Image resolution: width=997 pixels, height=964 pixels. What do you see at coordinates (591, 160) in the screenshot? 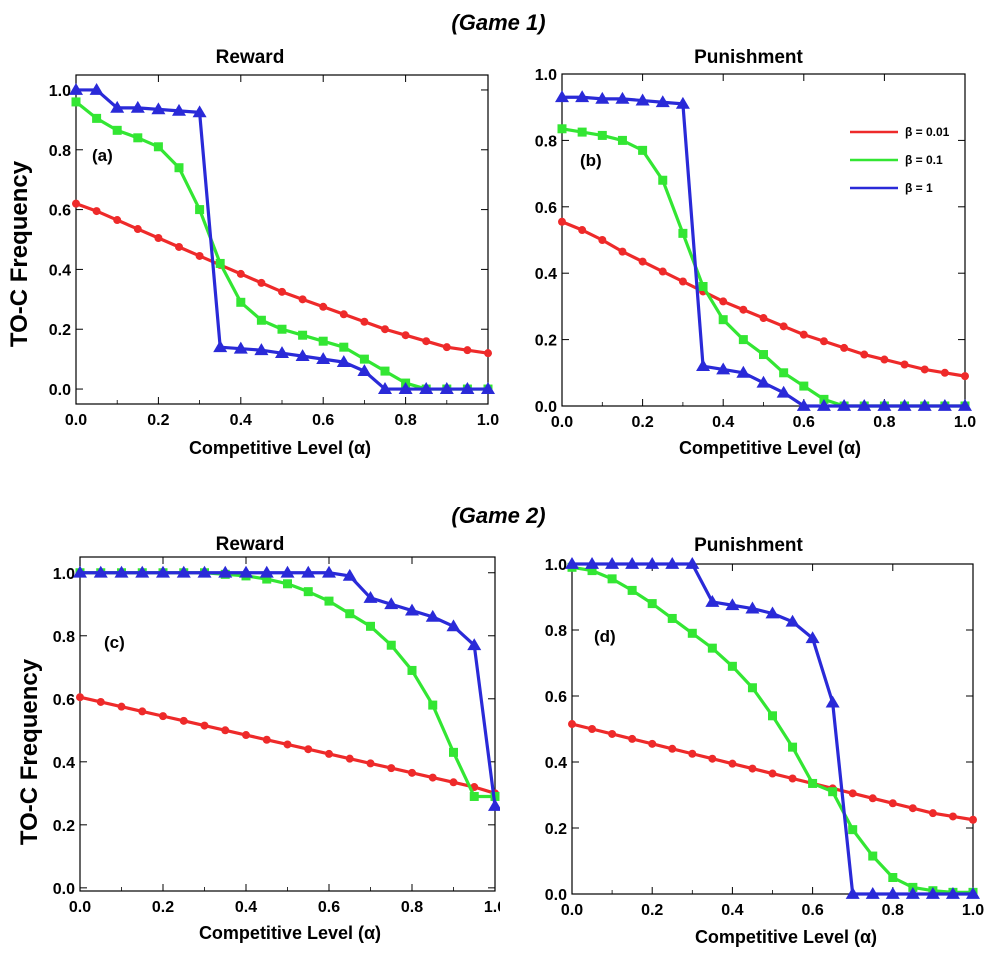
I see `panel-label: (b)` at bounding box center [591, 160].